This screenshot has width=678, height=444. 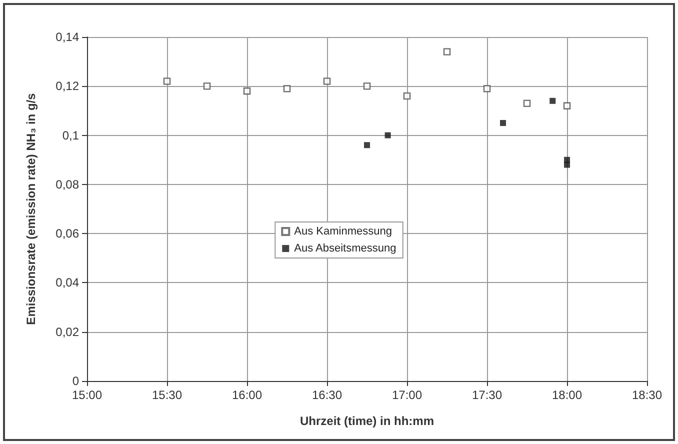 What do you see at coordinates (167, 395) in the screenshot?
I see `x-tick-label: 15:30` at bounding box center [167, 395].